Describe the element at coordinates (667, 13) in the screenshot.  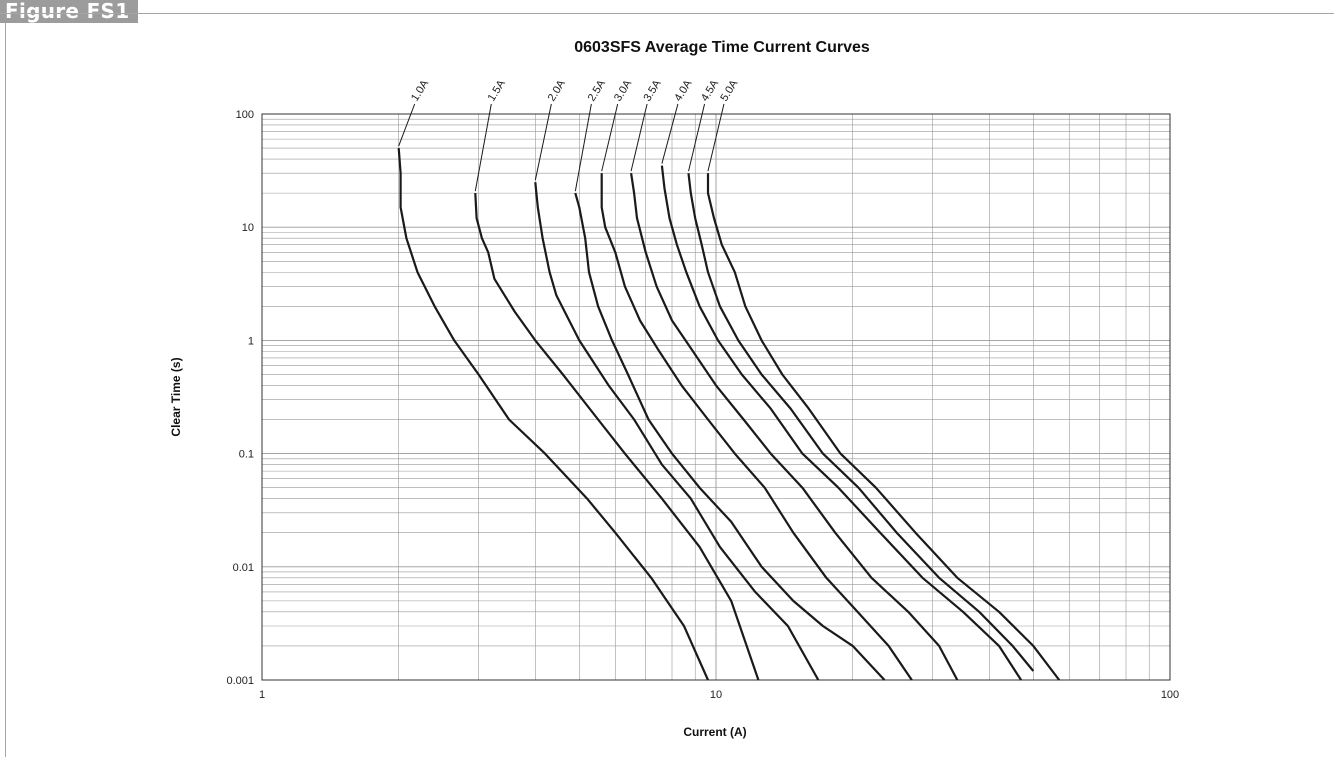
I see `frame-top-rule` at that location.